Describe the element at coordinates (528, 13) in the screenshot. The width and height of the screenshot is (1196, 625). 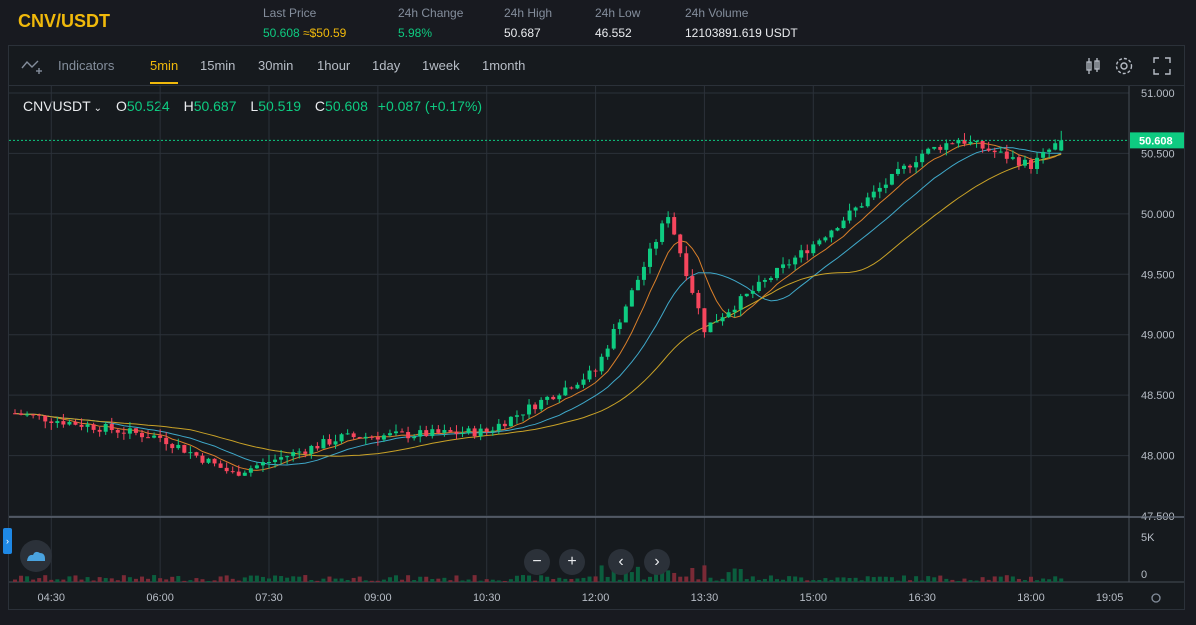
I see `high-label: 24h High` at that location.